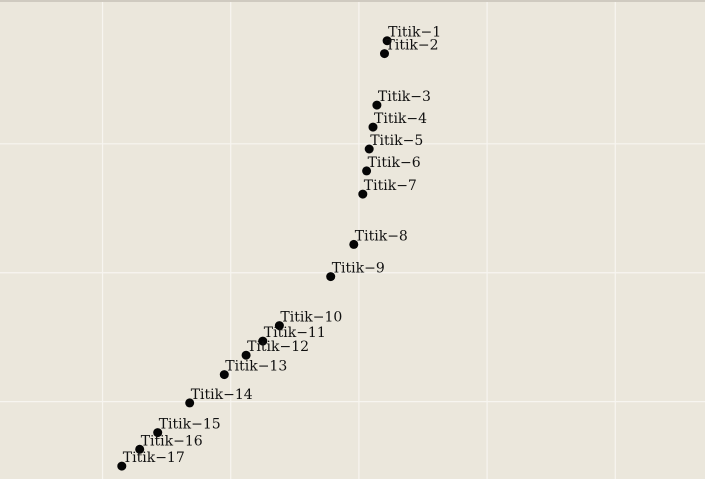  I want to click on data-label: Titik−7, so click(390, 186).